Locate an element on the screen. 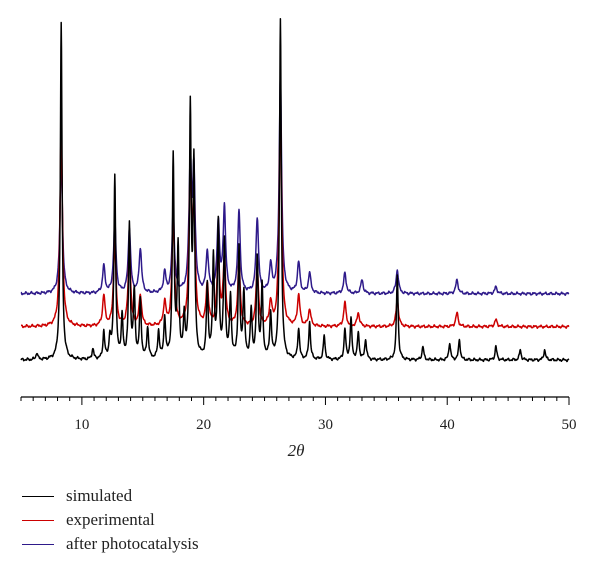 This screenshot has height=578, width=600. x-tick-label: 20 is located at coordinates (203, 425).